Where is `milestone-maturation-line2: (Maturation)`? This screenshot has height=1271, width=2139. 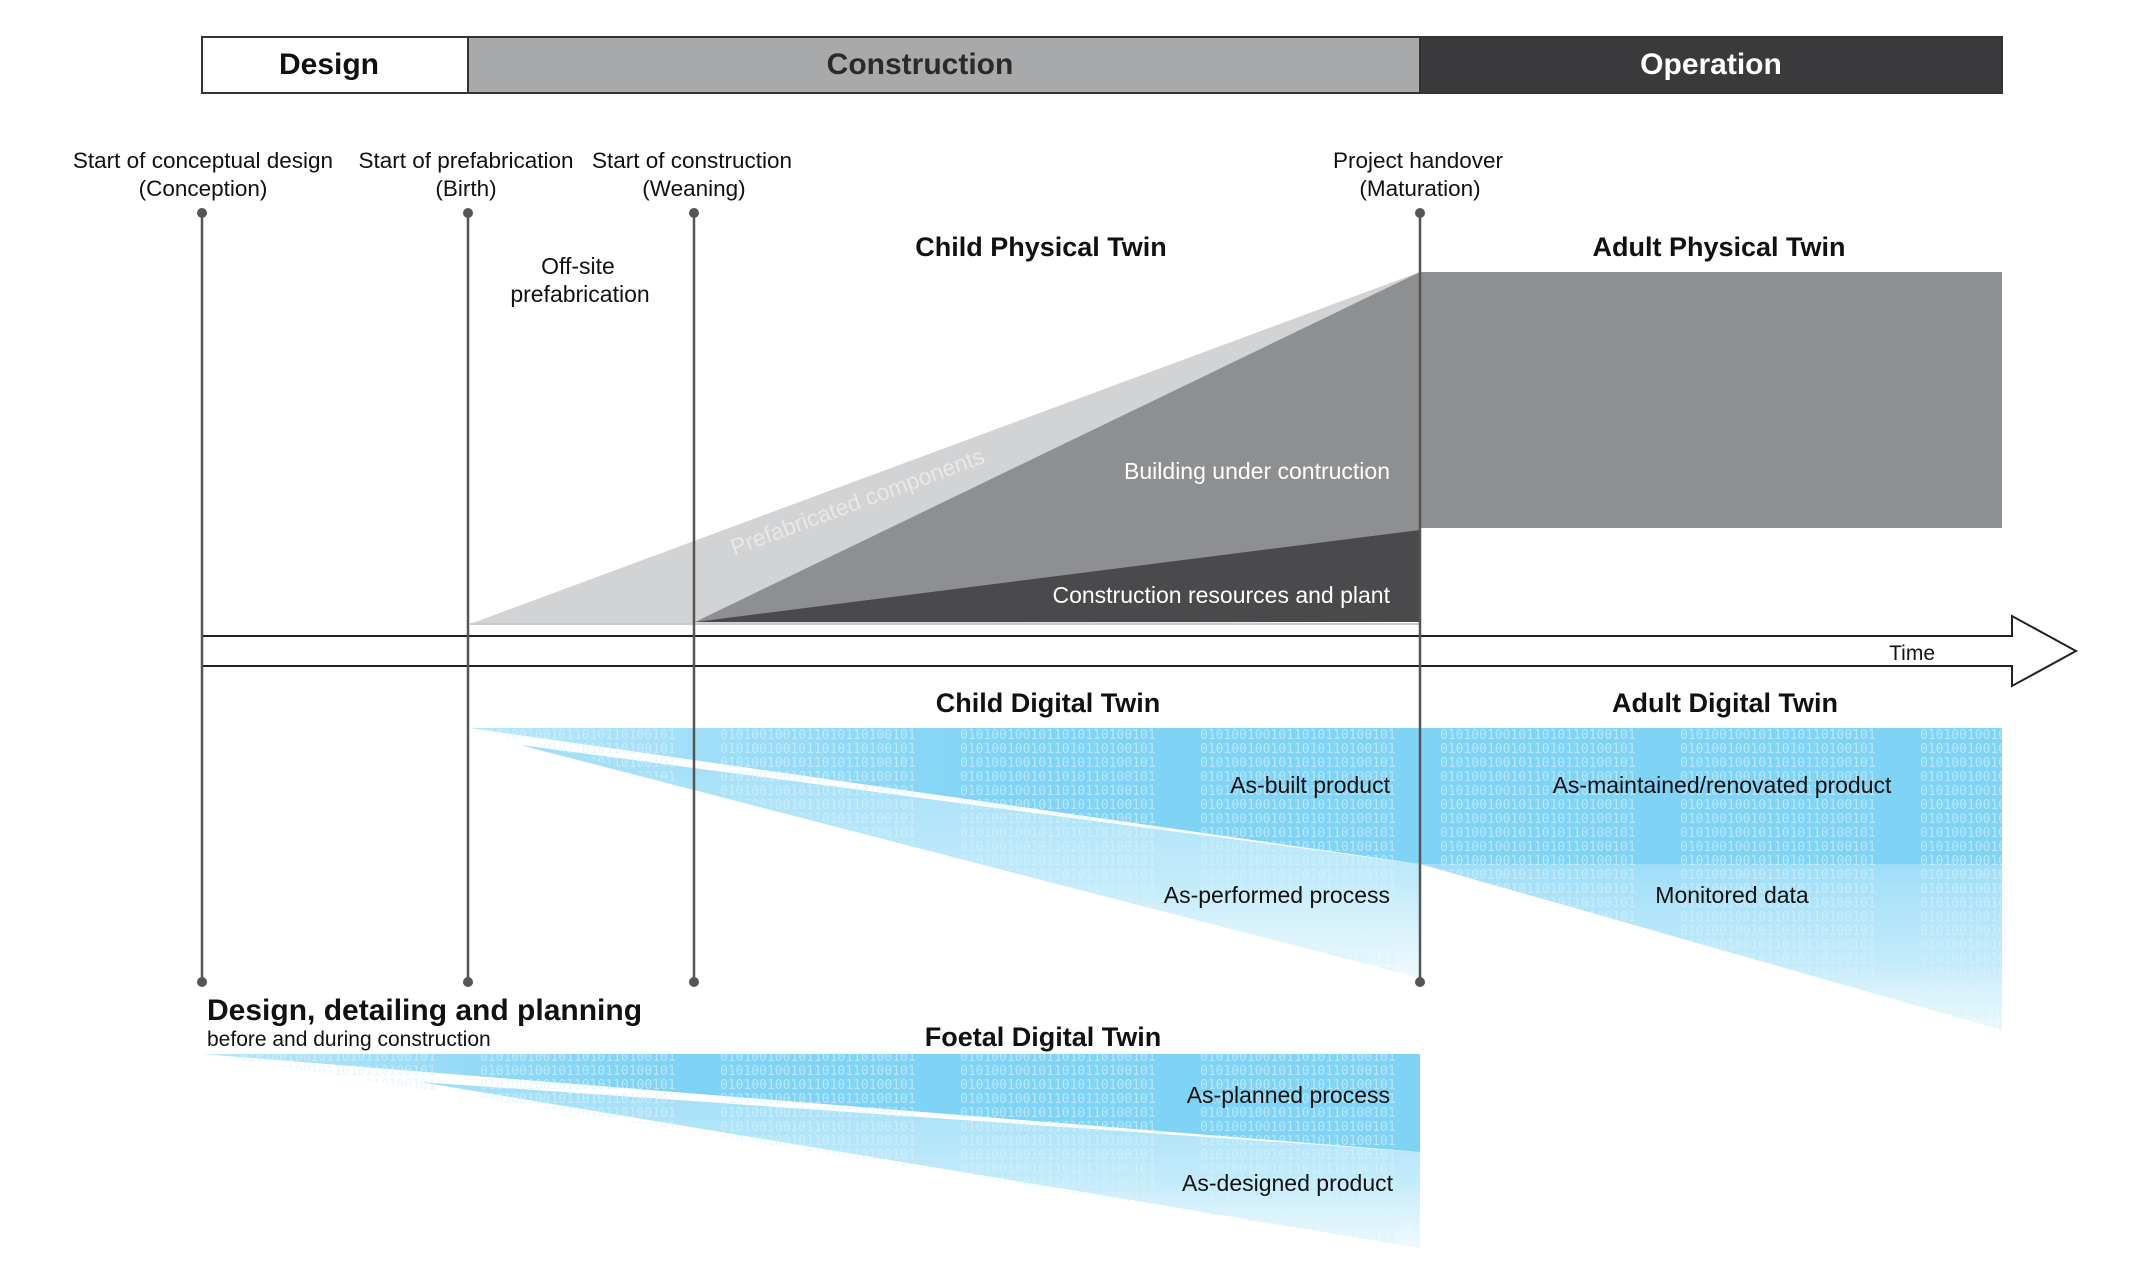
milestone-maturation-line2: (Maturation) is located at coordinates (1419, 188).